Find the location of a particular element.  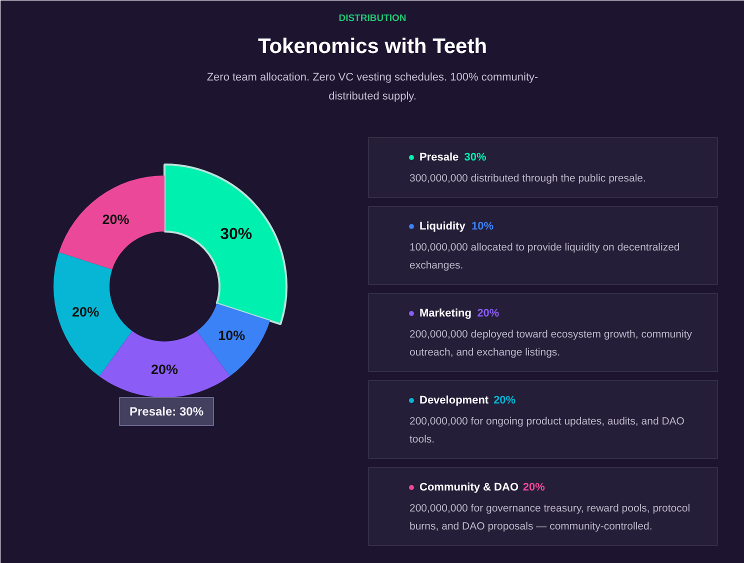

text: Presale: 30% is located at coordinates (166, 411).